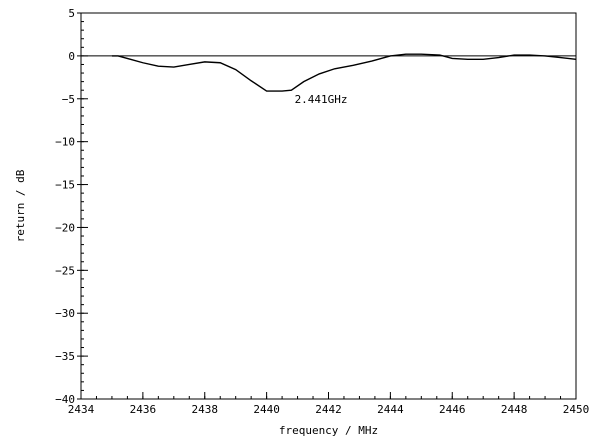  I want to click on y-axis-title: return / dB, so click(20, 205).